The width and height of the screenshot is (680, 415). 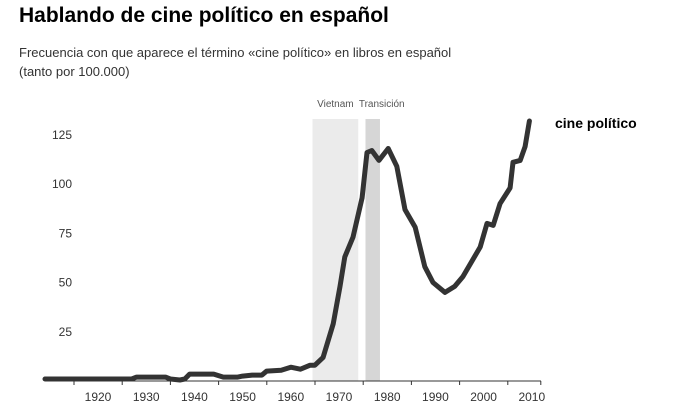 What do you see at coordinates (339, 397) in the screenshot?
I see `x-tick-label: 1970` at bounding box center [339, 397].